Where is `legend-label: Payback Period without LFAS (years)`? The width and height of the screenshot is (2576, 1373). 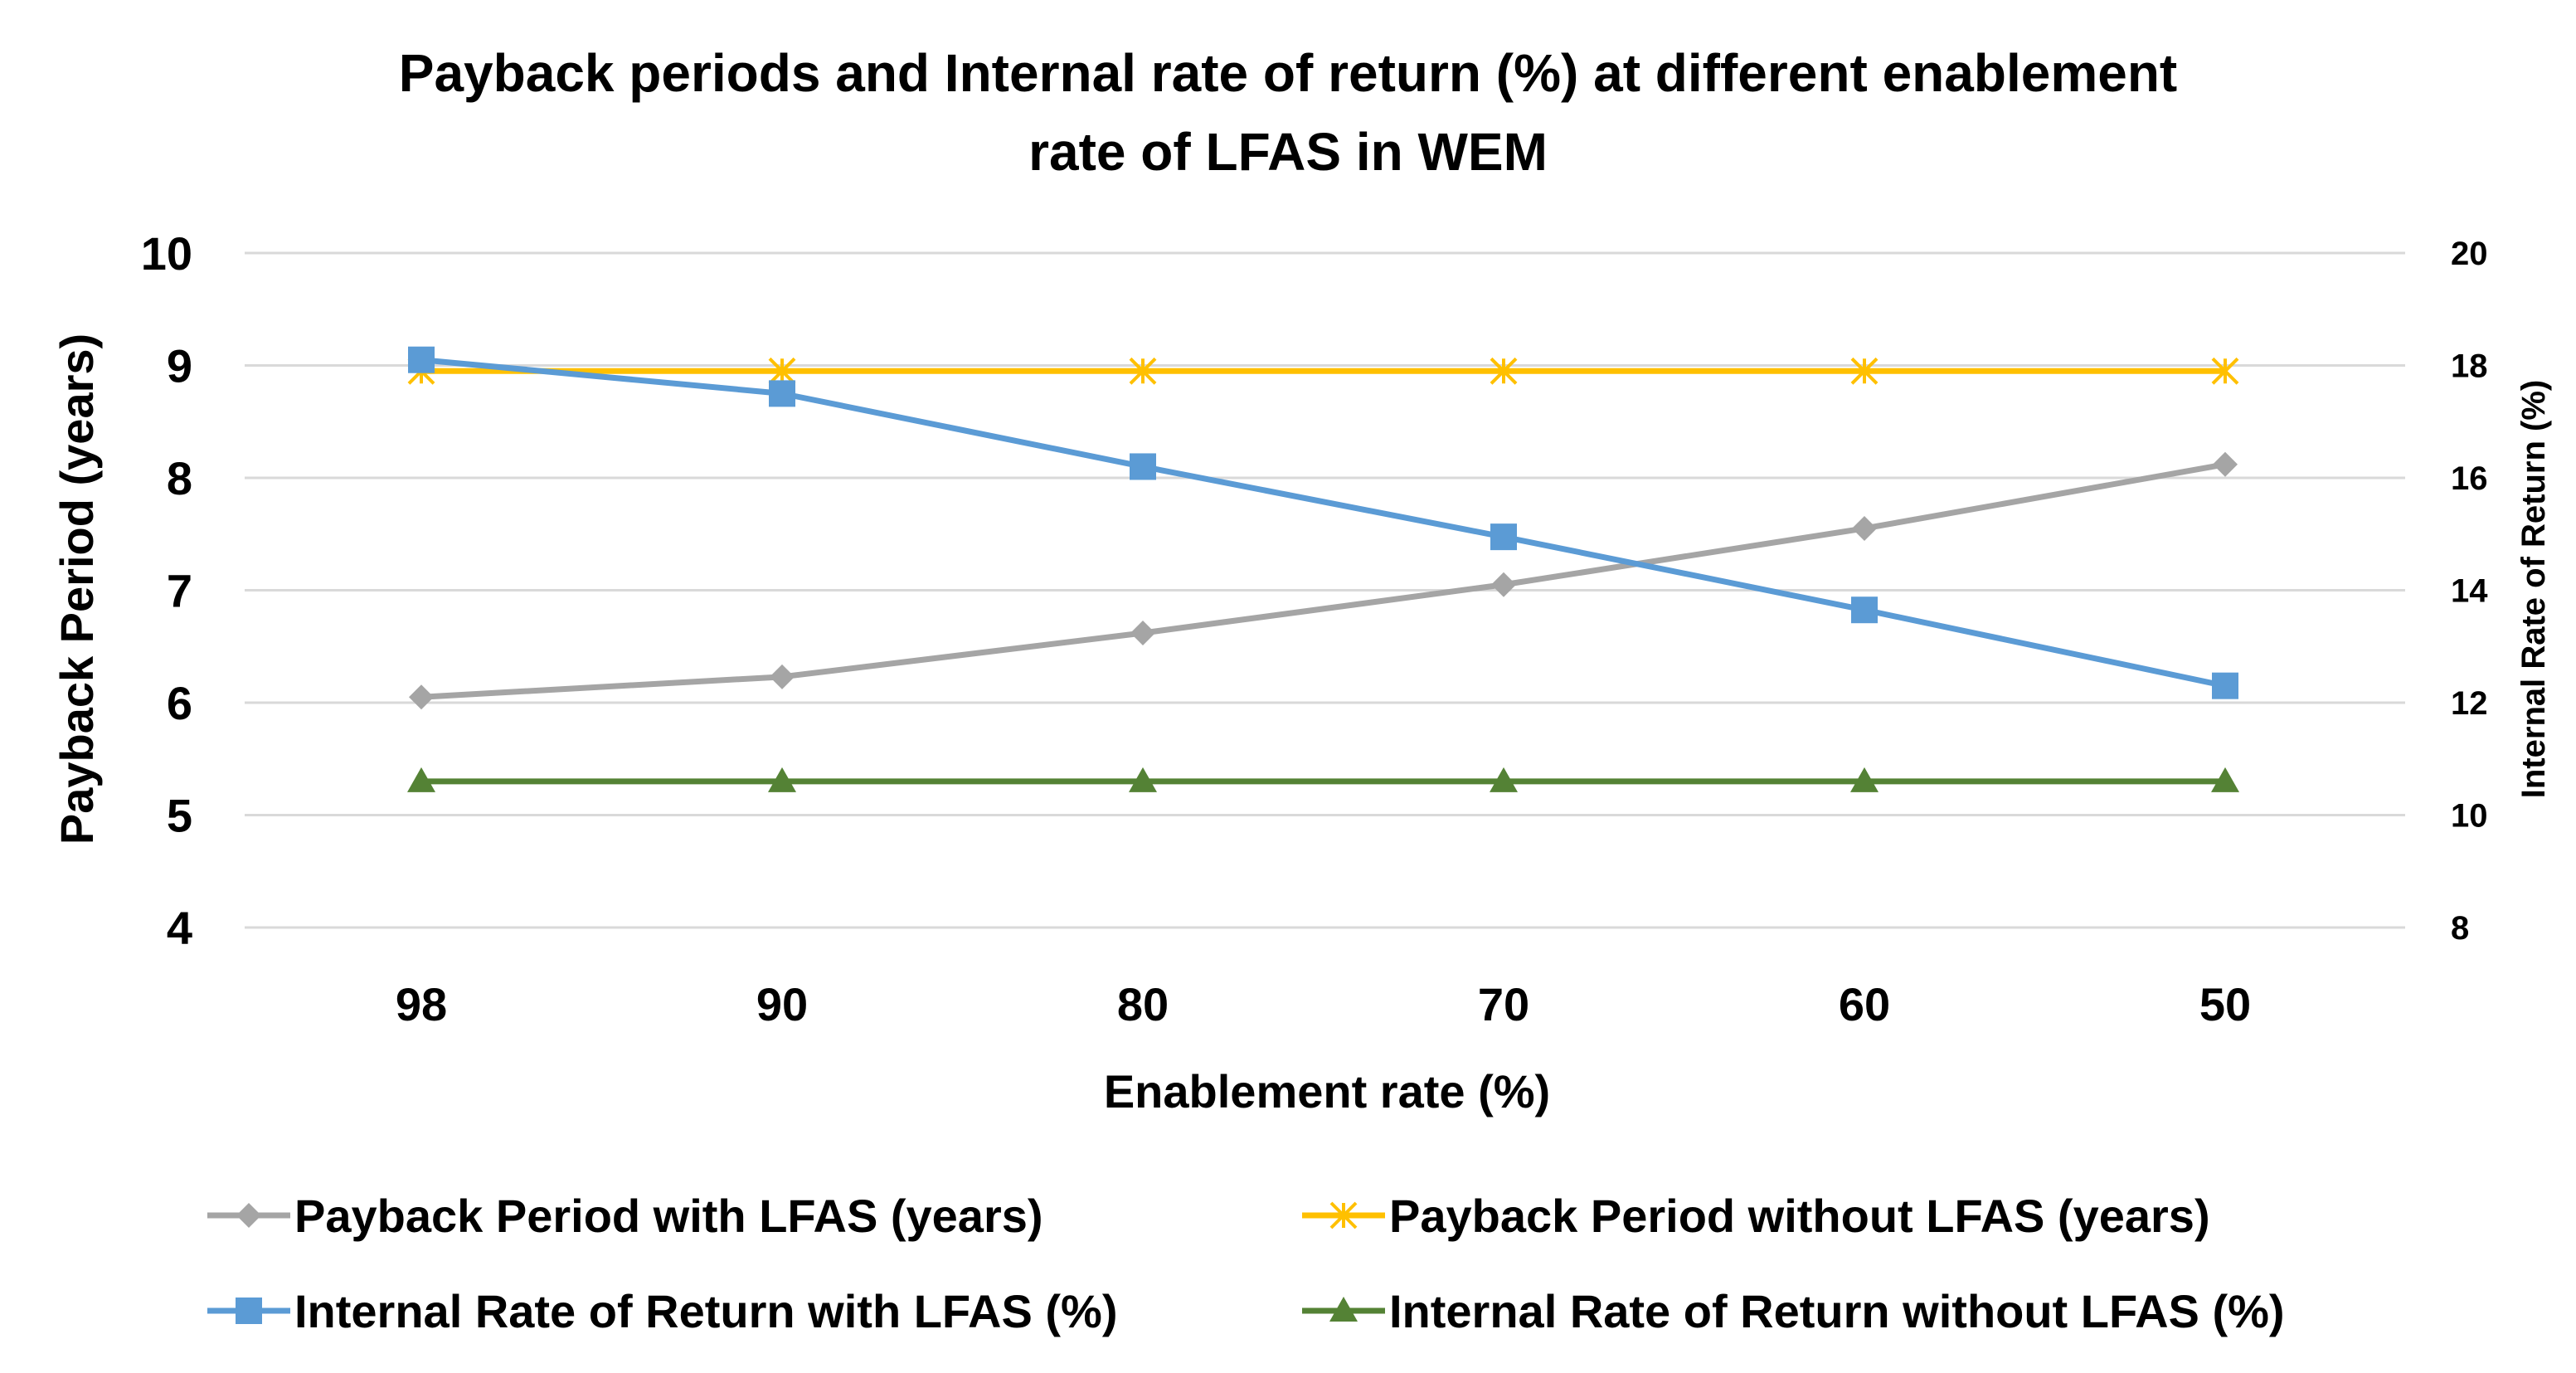
legend-label: Payback Period without LFAS (years) is located at coordinates (1799, 1216).